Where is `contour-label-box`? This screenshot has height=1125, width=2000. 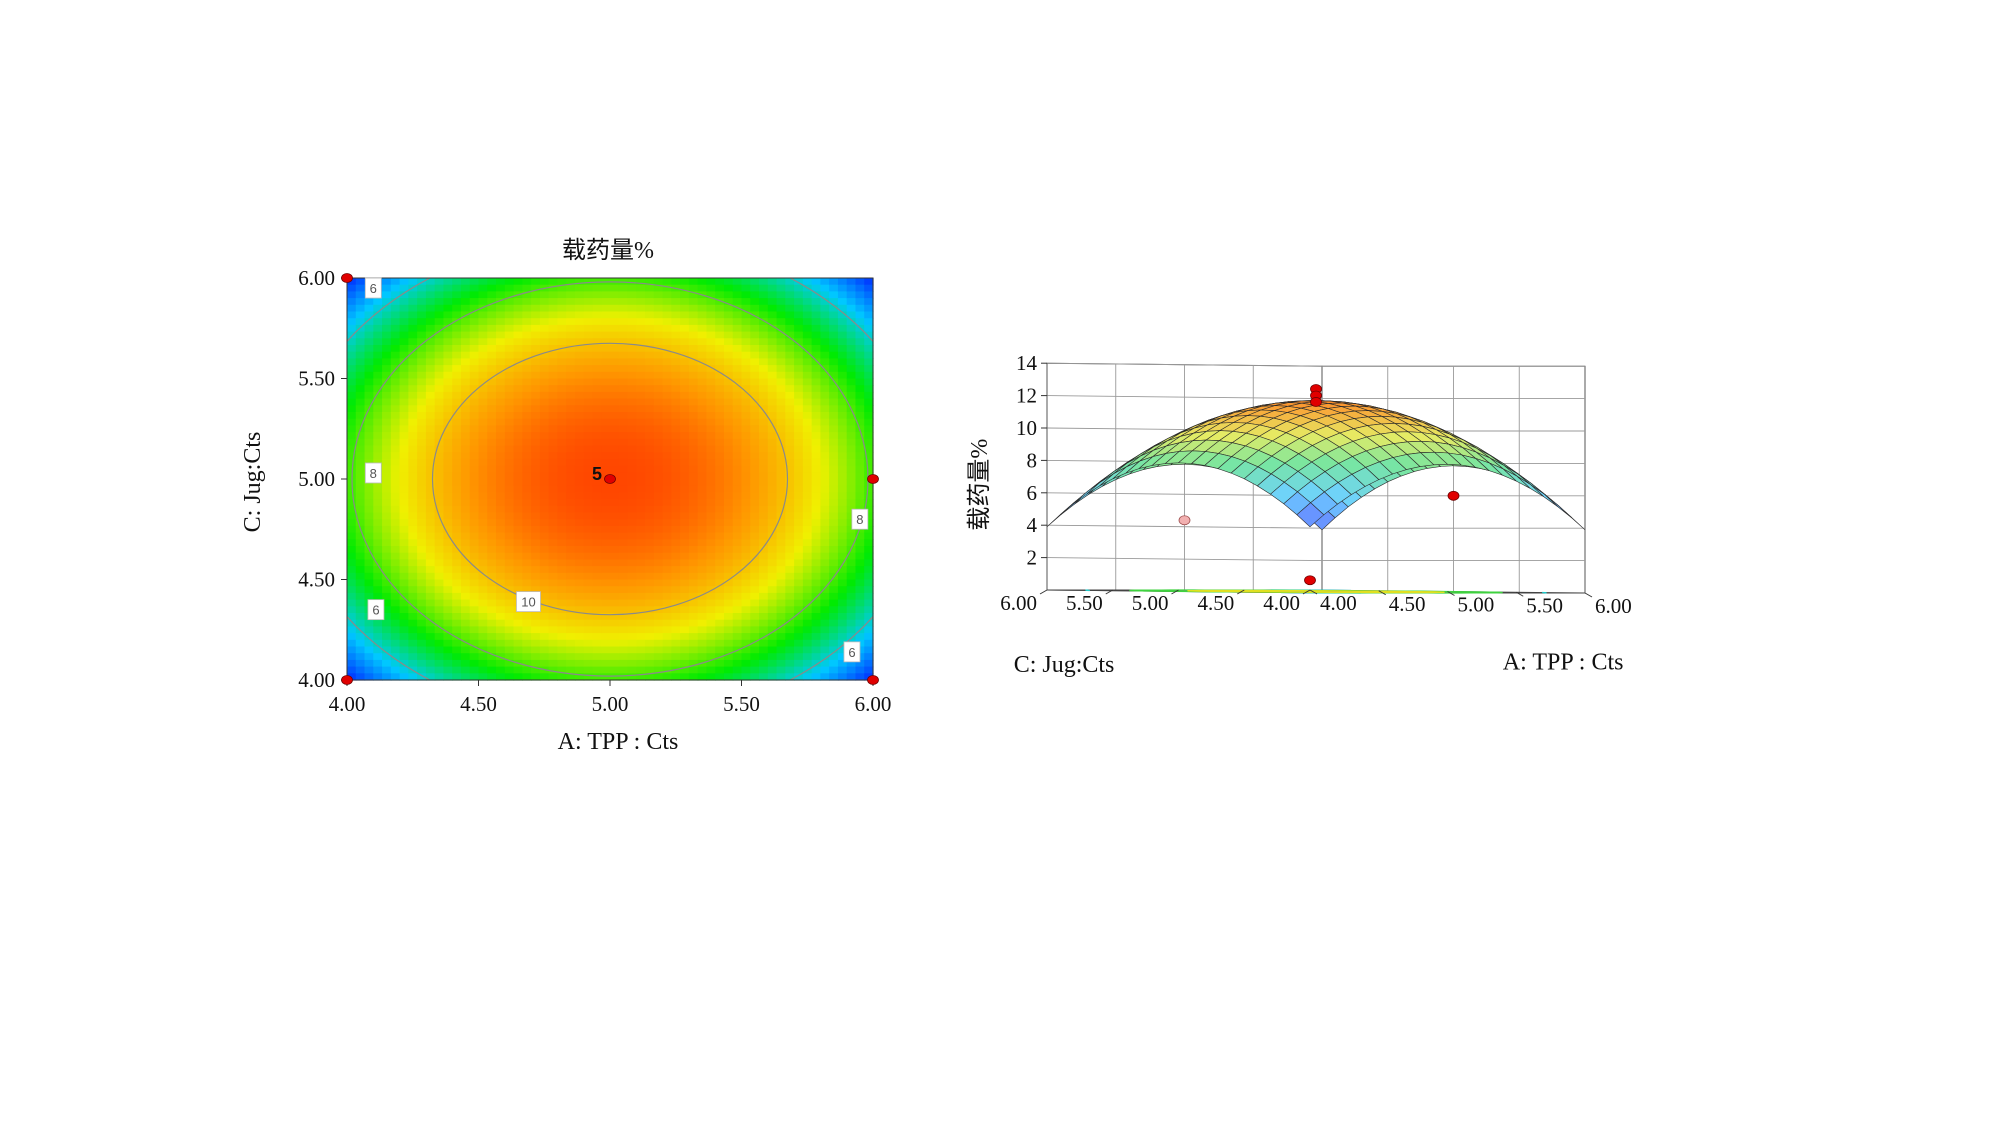
contour-label-box is located at coordinates (852, 652).